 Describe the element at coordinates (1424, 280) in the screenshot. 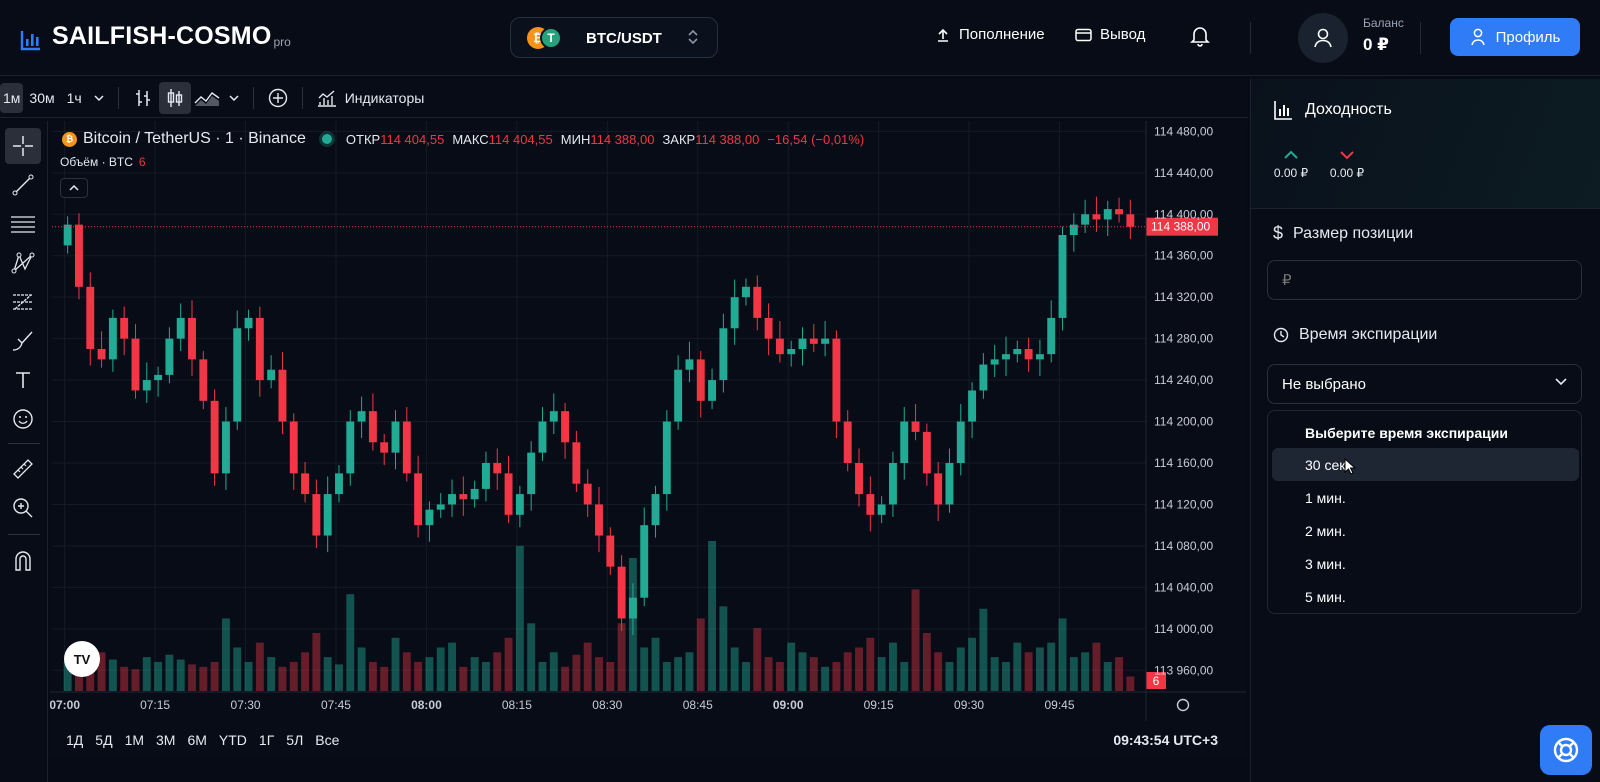

I see `amount-input` at that location.